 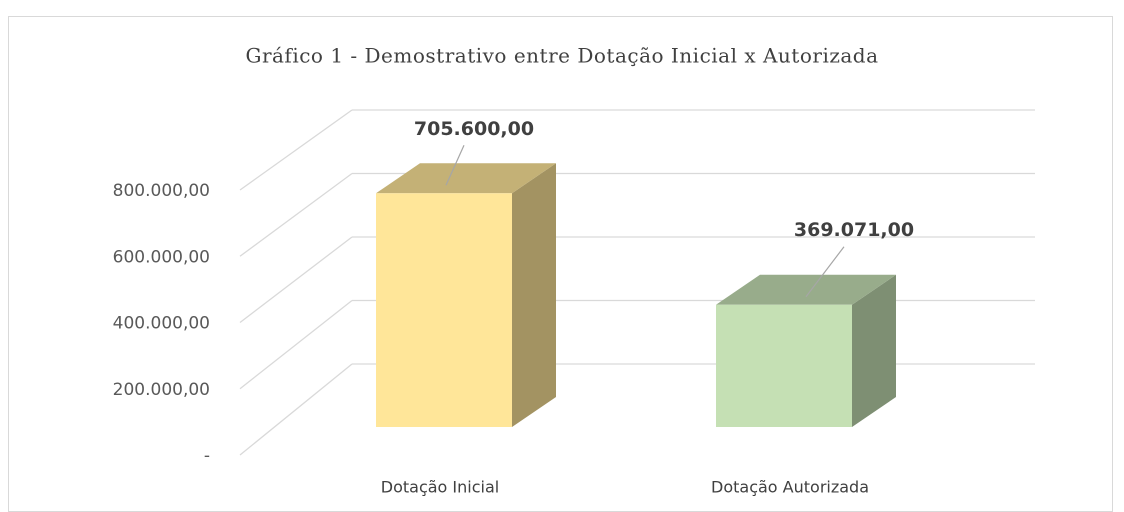 What do you see at coordinates (161, 191) in the screenshot?
I see `y-tick-label: 800.000,00` at bounding box center [161, 191].